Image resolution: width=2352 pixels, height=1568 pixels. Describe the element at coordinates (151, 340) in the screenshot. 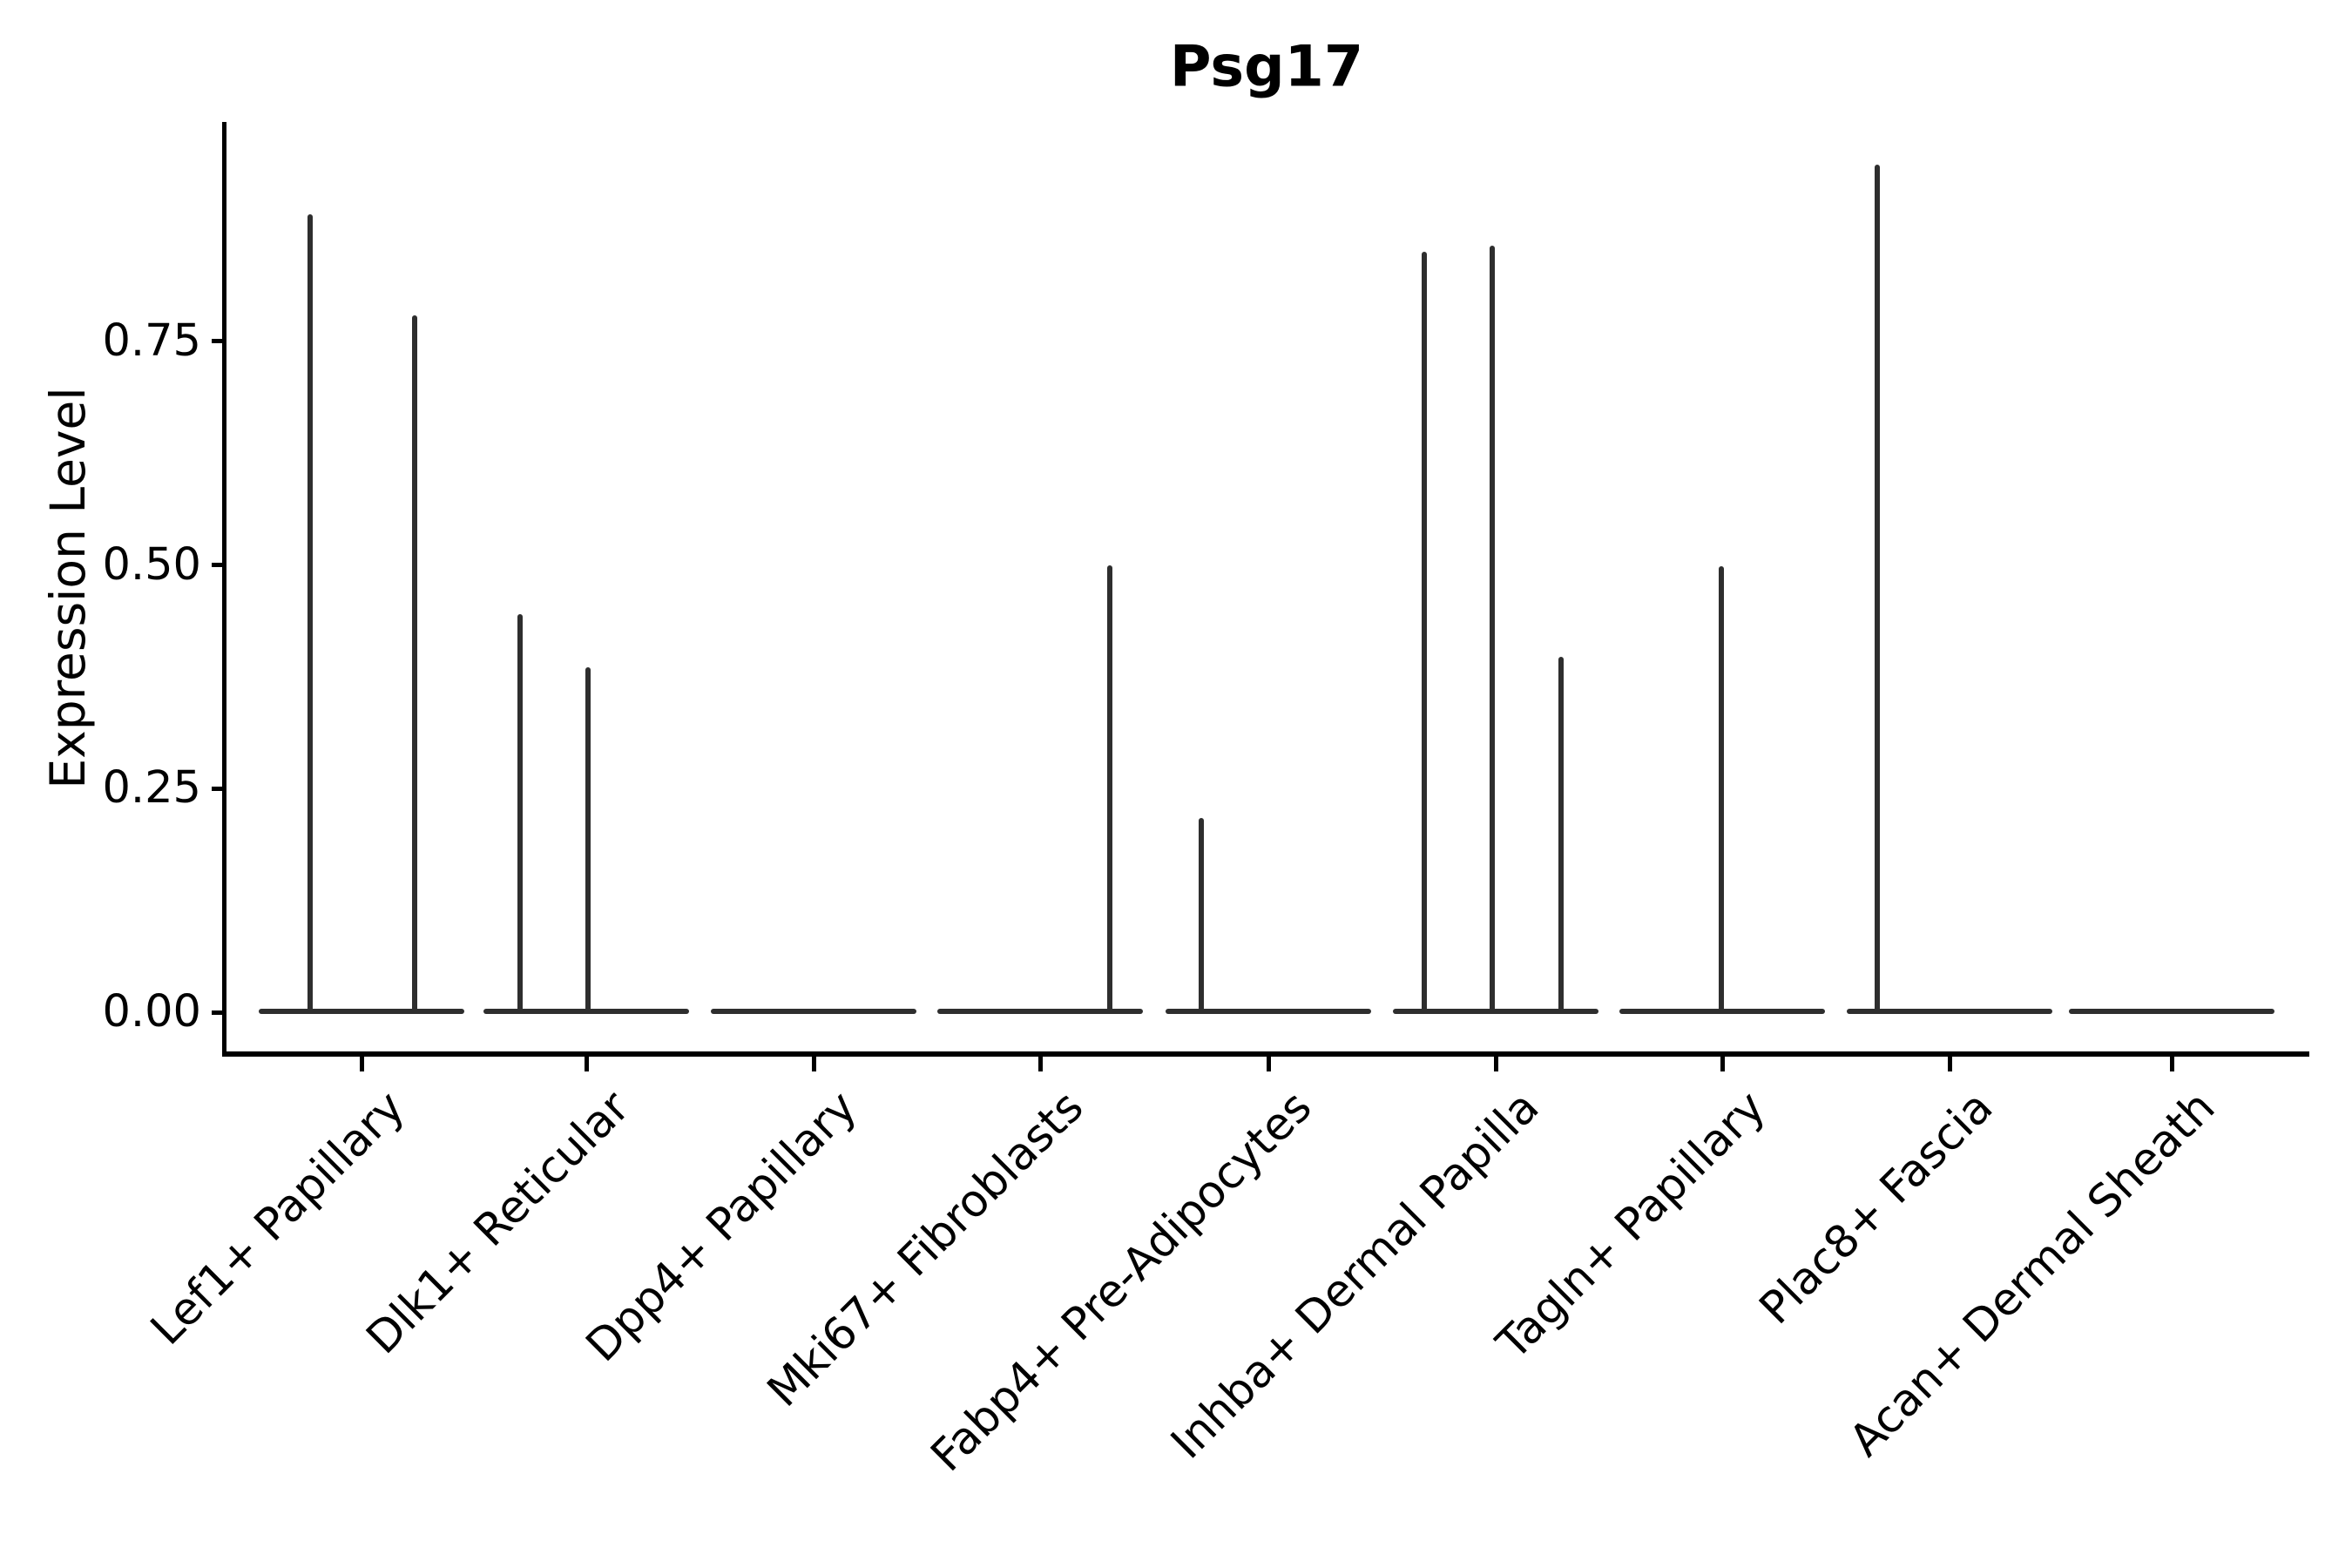

I see `y-tick-label: 0.75` at that location.